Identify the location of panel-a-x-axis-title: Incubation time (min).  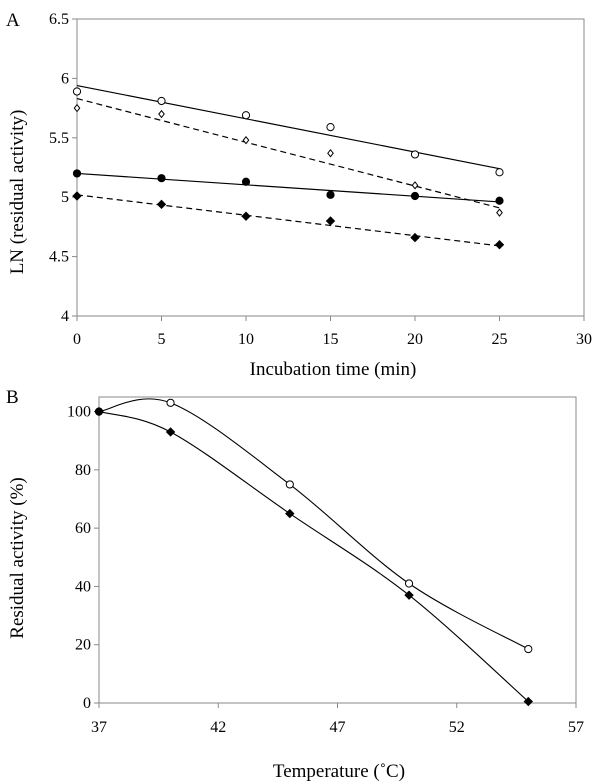
(333, 369).